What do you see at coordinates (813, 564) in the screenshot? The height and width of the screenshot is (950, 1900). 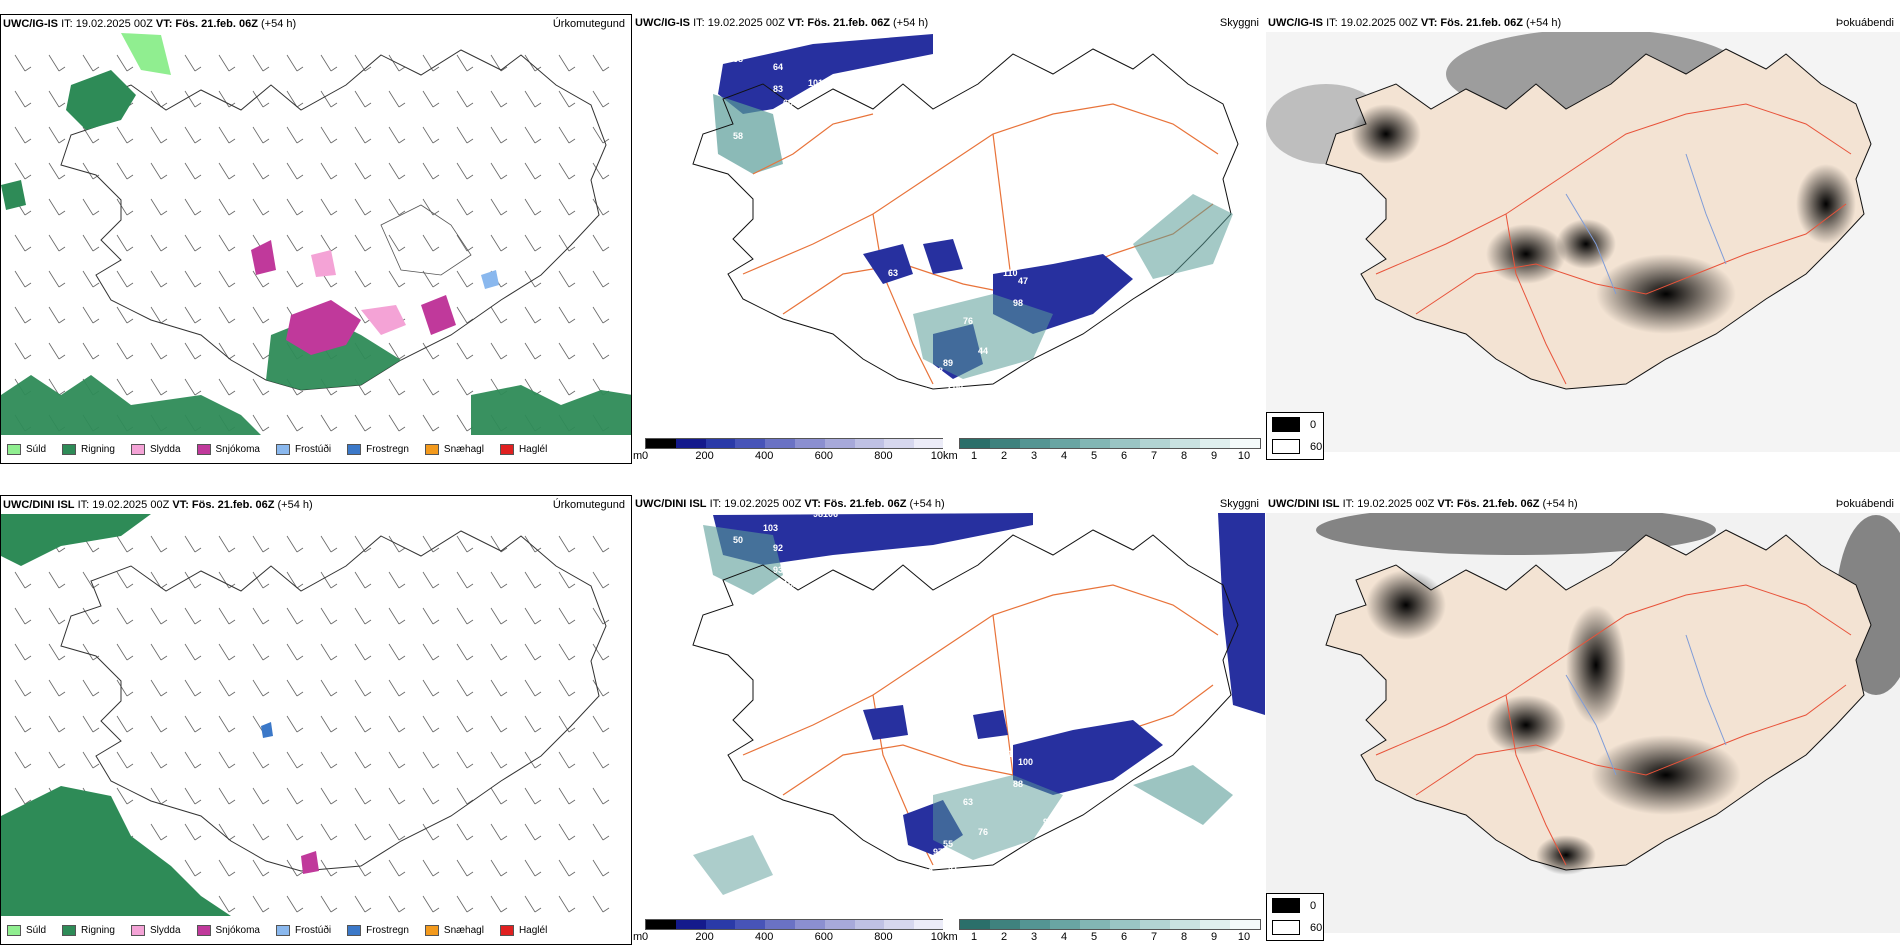 I see `ceiling-value-label: 94` at bounding box center [813, 564].